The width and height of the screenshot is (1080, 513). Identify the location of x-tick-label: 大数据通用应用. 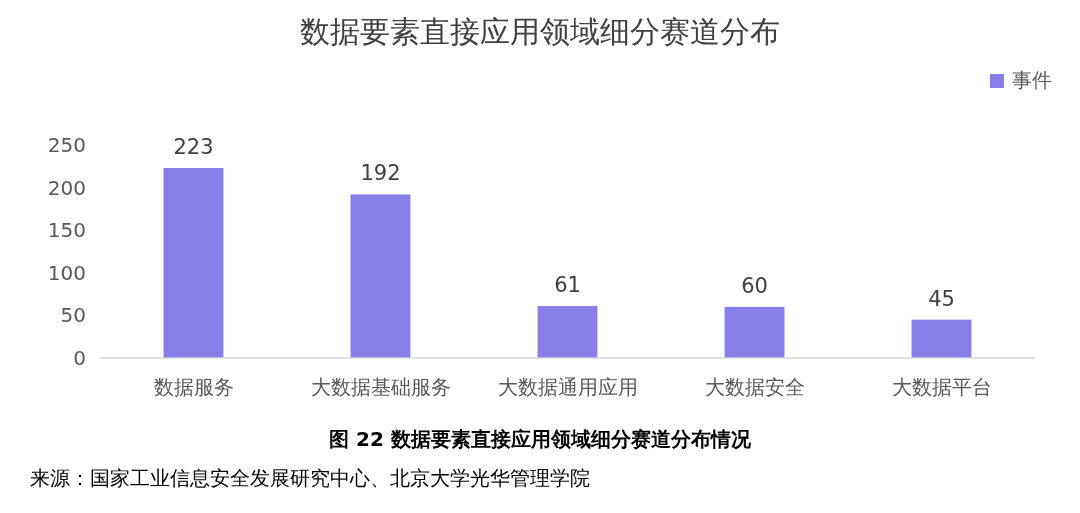
(567, 387).